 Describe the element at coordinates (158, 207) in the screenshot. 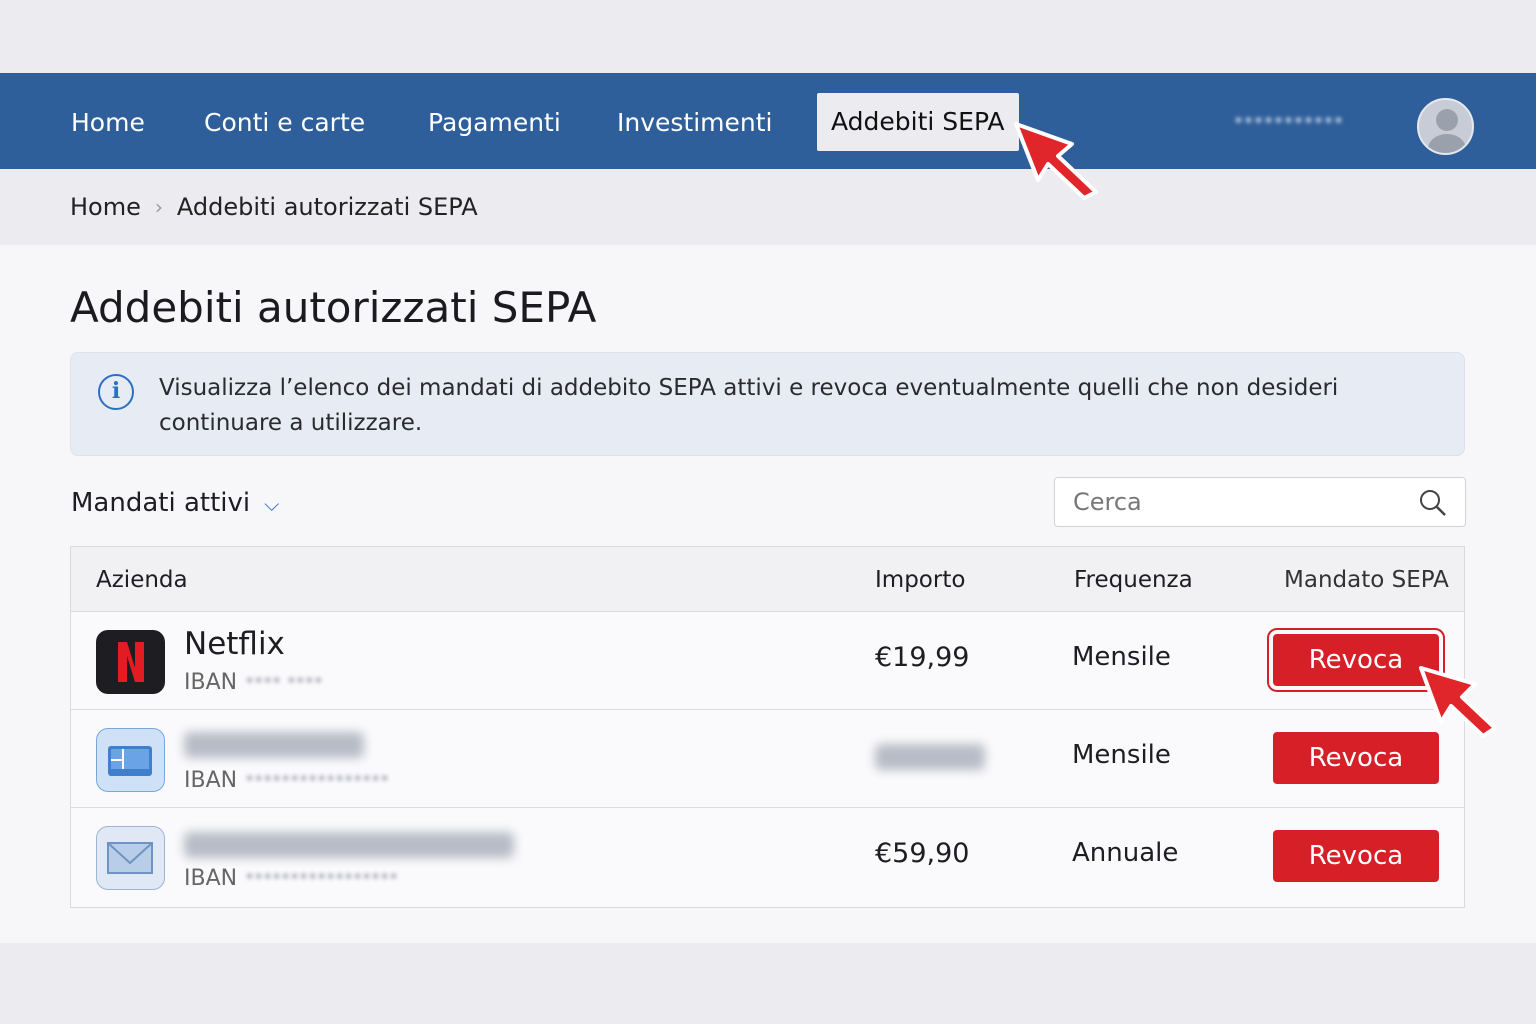

I see `chevron-right-icon: ›` at that location.